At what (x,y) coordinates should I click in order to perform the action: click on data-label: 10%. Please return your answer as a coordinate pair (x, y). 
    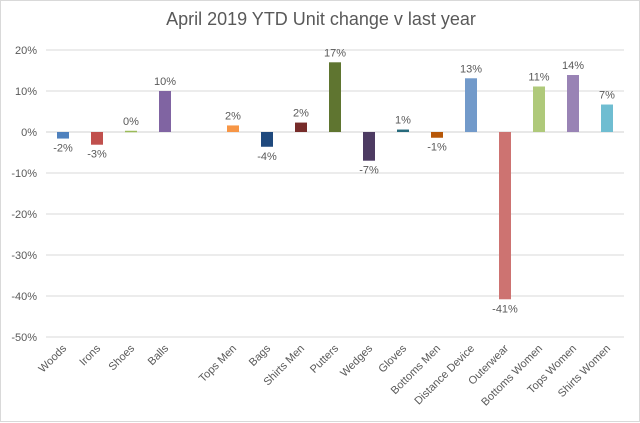
    Looking at the image, I should click on (165, 82).